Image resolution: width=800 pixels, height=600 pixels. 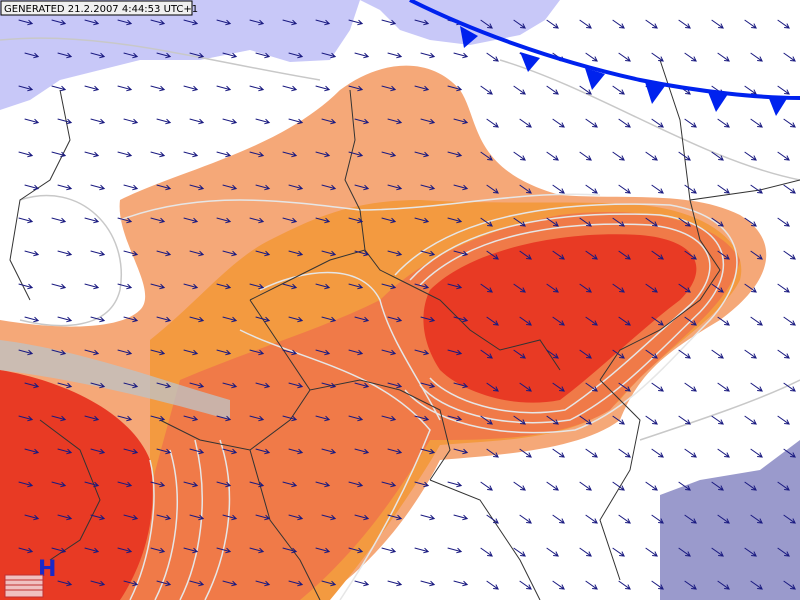 What do you see at coordinates (115, 380) in the screenshot?
I see `hatch-band` at bounding box center [115, 380].